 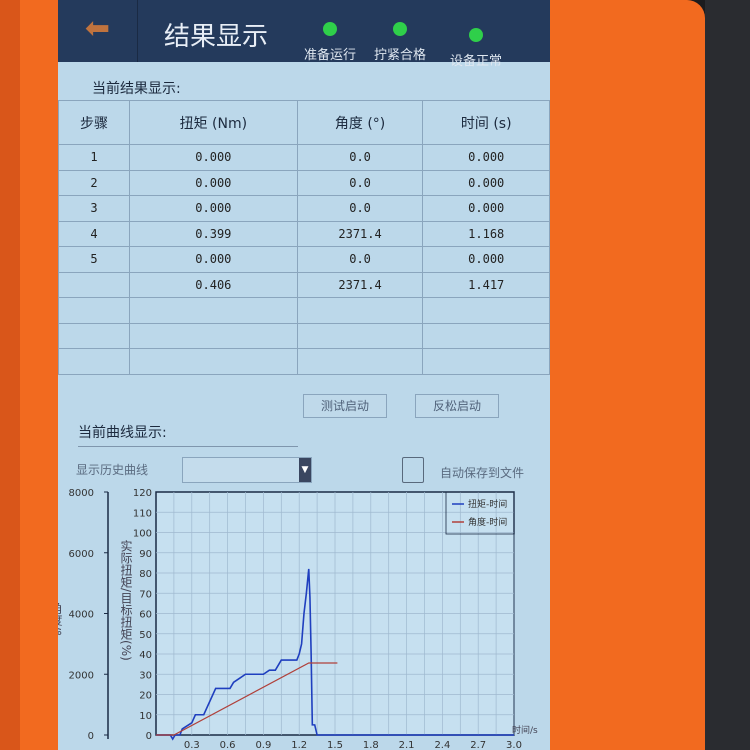 What do you see at coordinates (305, 470) in the screenshot?
I see `chevron-down-icon: ▼` at bounding box center [305, 470].